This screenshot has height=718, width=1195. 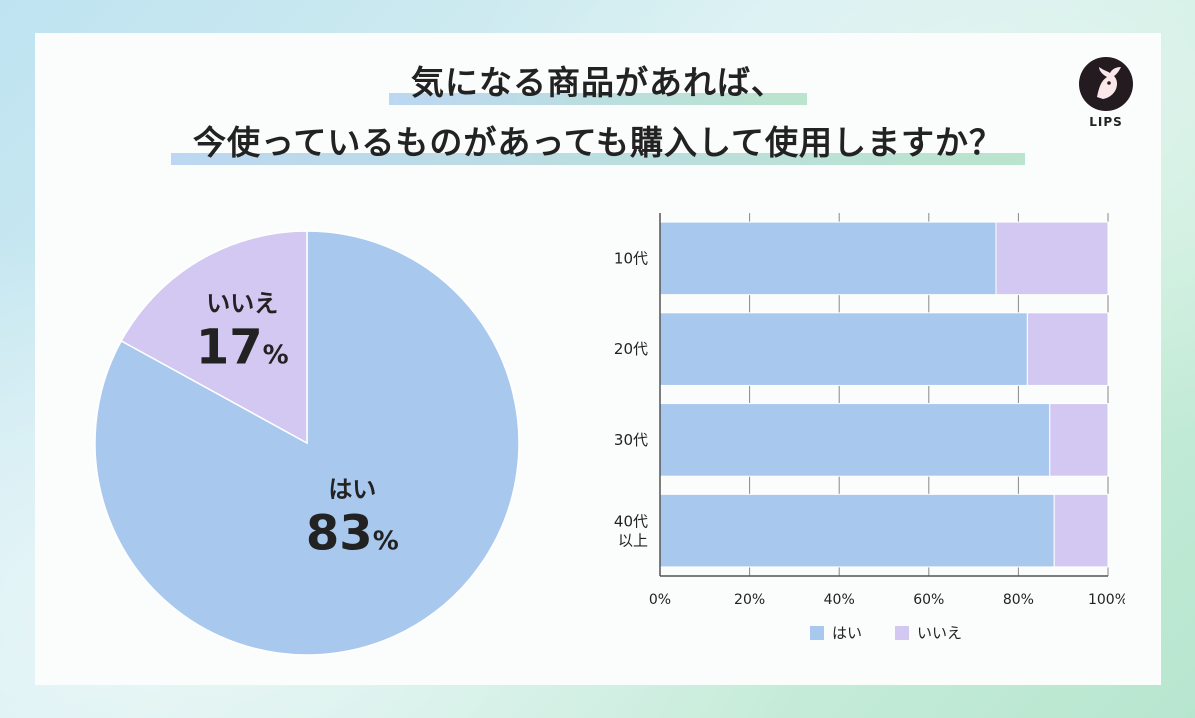 I want to click on pie-value-0: 83%, so click(x=352, y=534).